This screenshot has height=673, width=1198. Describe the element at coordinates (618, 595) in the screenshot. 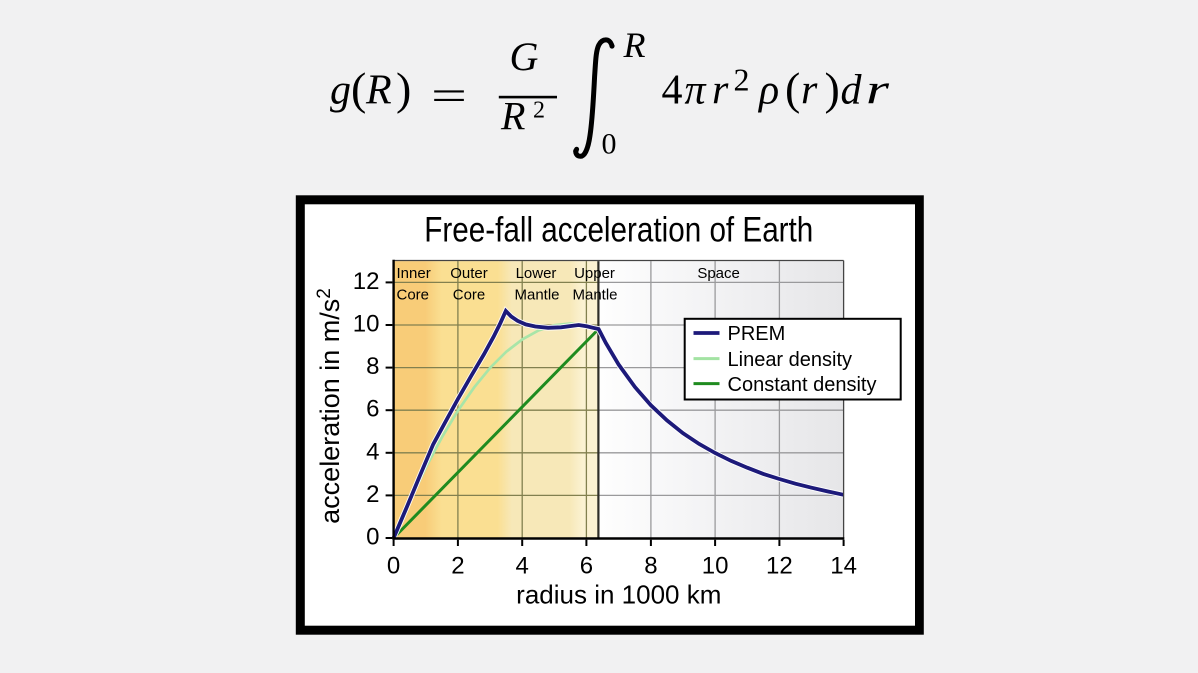

I see `svg-text: radius in 1000 km` at that location.